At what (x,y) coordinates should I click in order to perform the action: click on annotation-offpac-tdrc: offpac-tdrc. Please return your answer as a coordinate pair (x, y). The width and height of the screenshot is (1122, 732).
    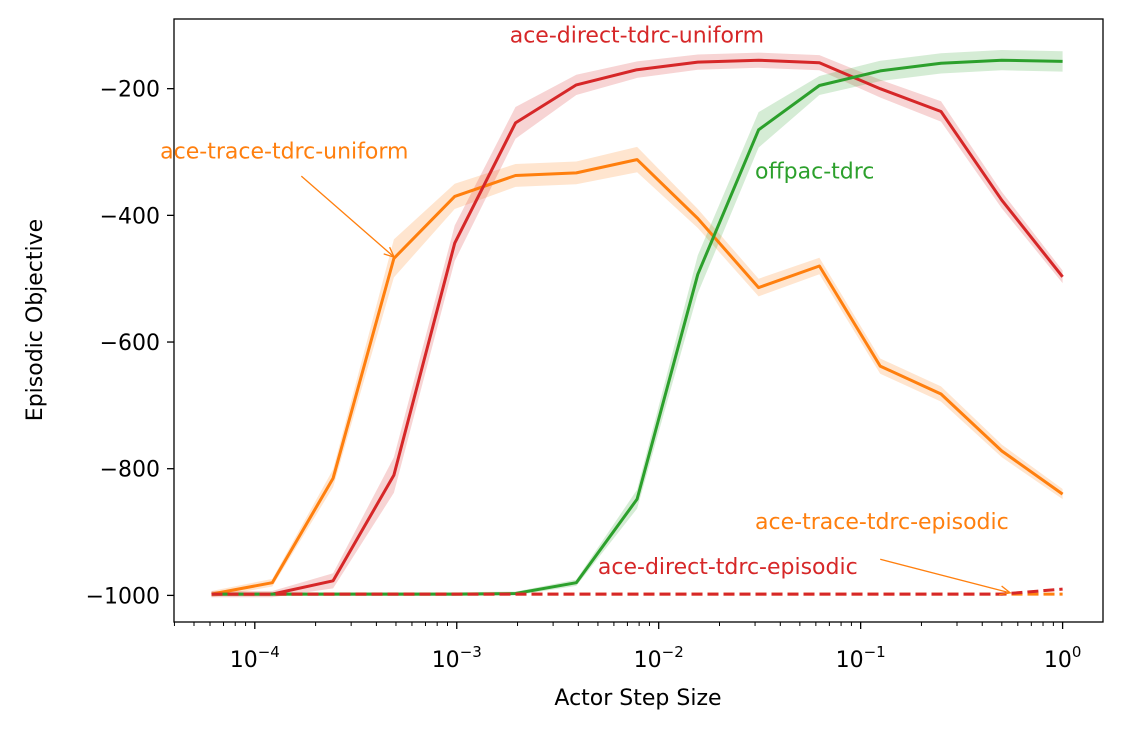
    Looking at the image, I should click on (814, 172).